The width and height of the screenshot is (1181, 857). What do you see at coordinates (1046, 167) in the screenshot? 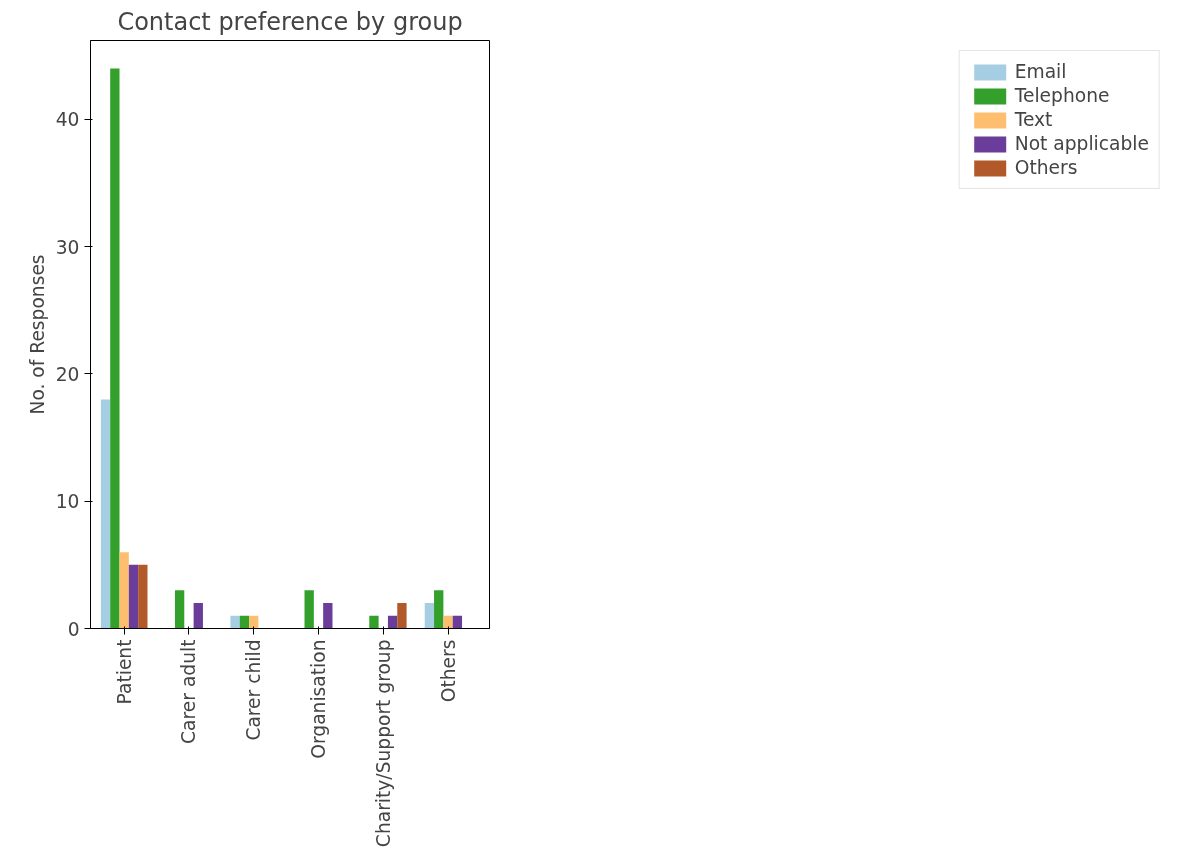
I see `legend-label: Others` at bounding box center [1046, 167].